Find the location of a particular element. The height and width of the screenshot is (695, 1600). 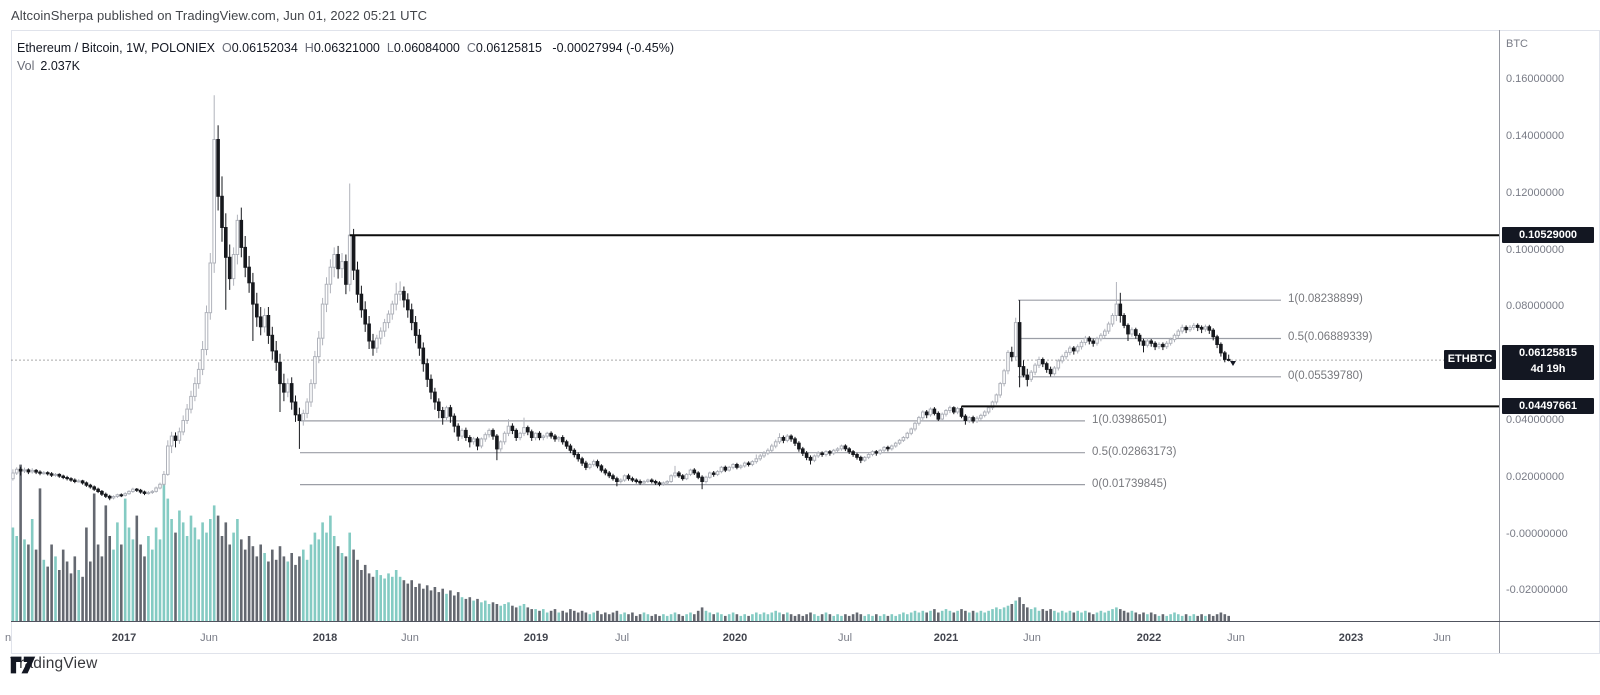

tradingview-logo-icon is located at coordinates (23, 665).